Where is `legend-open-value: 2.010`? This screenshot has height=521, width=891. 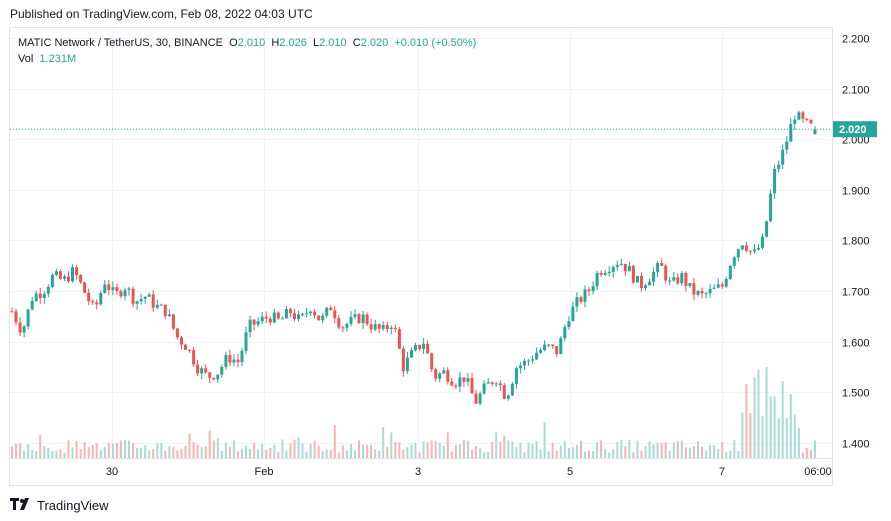
legend-open-value: 2.010 is located at coordinates (251, 43).